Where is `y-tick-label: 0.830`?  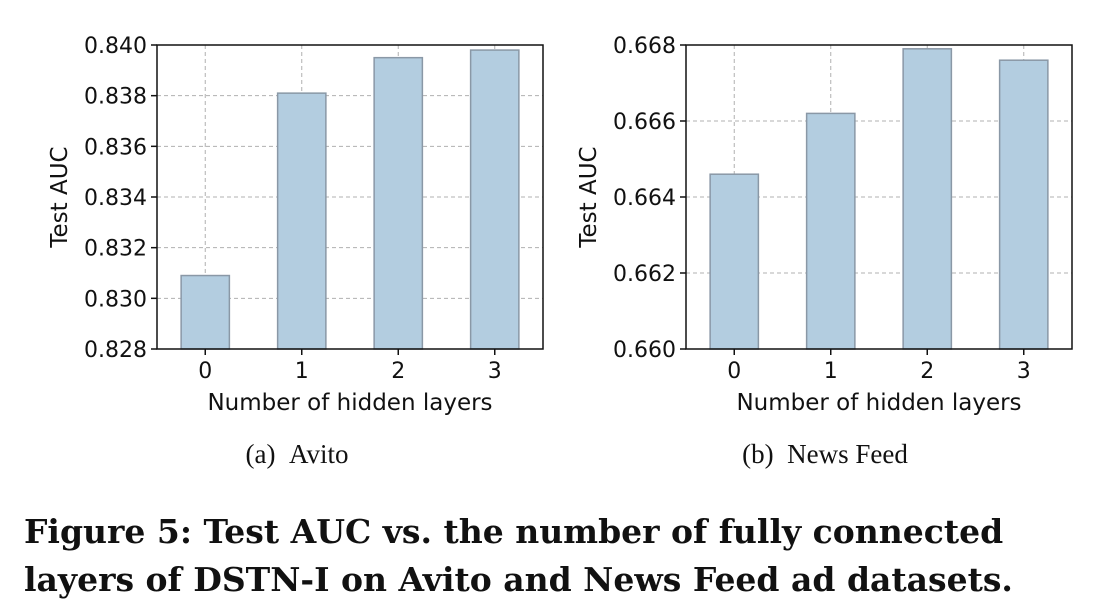
y-tick-label: 0.830 is located at coordinates (115, 299).